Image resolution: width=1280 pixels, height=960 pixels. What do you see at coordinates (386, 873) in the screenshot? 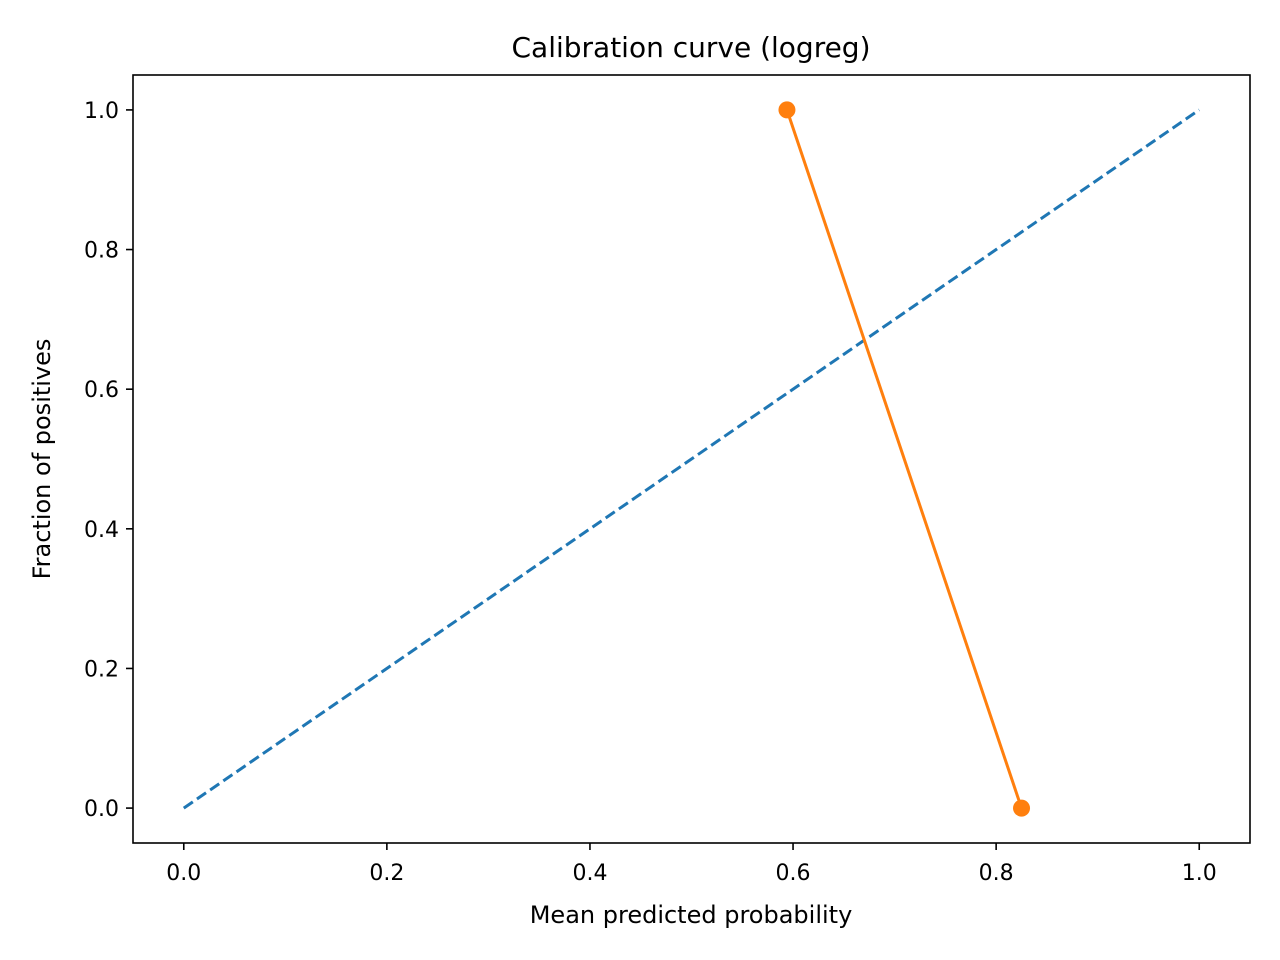
I see `x-tick-label: 0.2` at bounding box center [386, 873].